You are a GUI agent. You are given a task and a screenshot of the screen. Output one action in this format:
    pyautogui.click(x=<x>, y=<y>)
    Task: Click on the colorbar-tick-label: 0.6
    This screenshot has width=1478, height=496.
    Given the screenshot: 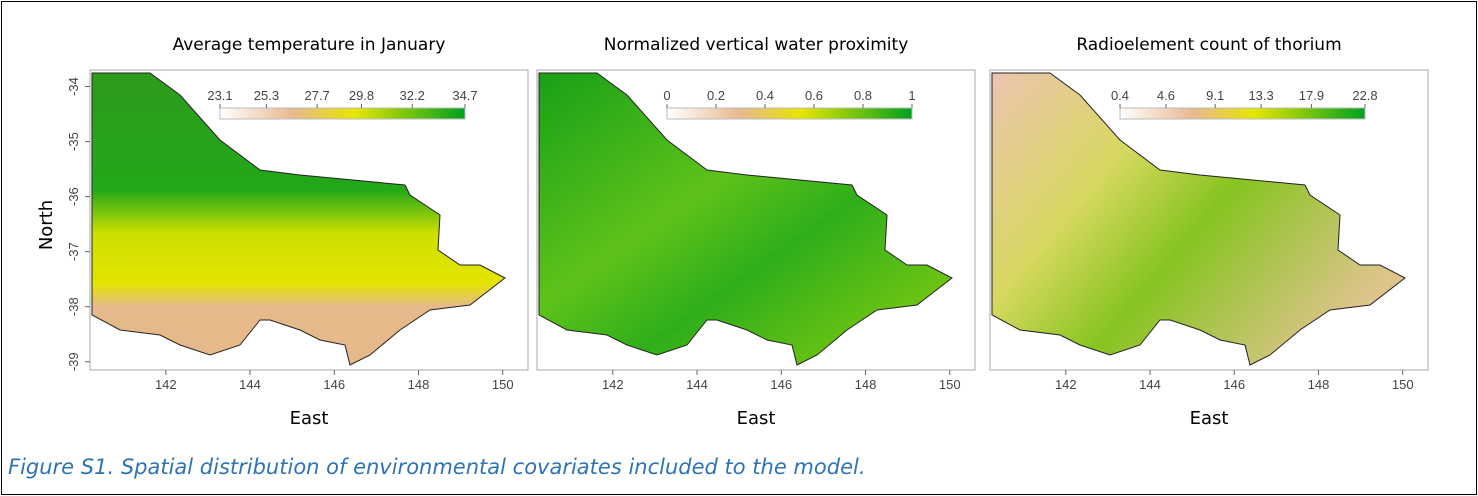 What is the action you would take?
    pyautogui.click(x=814, y=95)
    